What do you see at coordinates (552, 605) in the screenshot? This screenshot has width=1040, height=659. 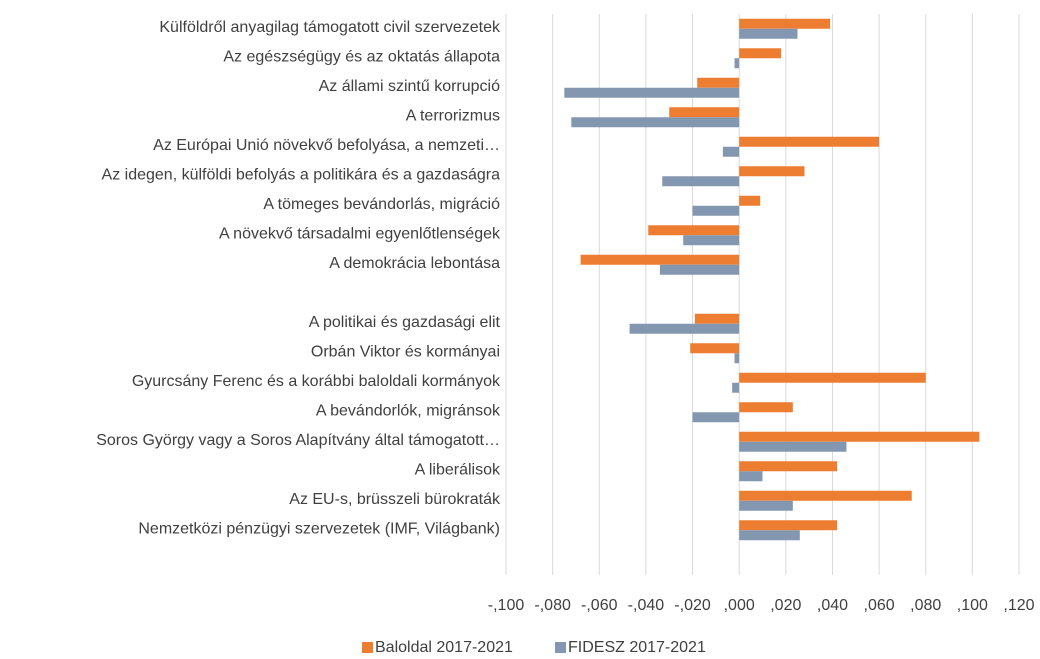 I see `x-tick-label: -,080` at bounding box center [552, 605].